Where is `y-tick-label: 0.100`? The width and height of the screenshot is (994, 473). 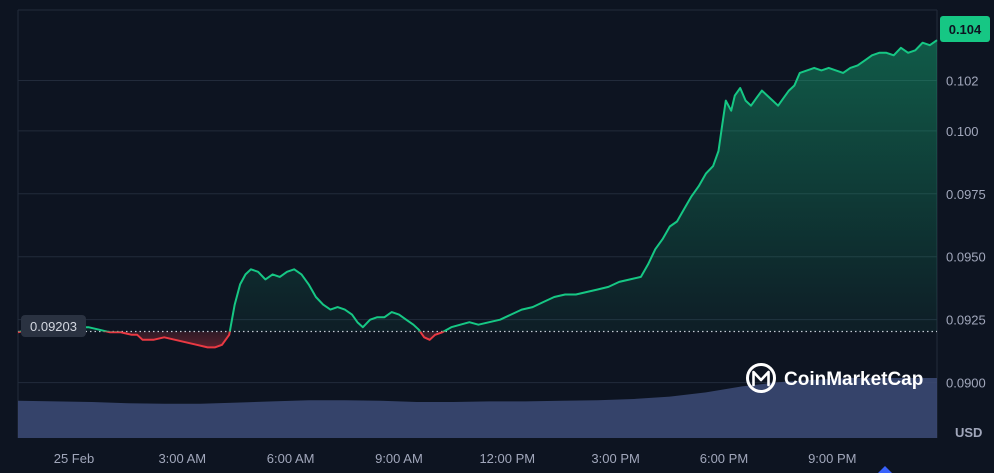 y-tick-label: 0.100 is located at coordinates (962, 131).